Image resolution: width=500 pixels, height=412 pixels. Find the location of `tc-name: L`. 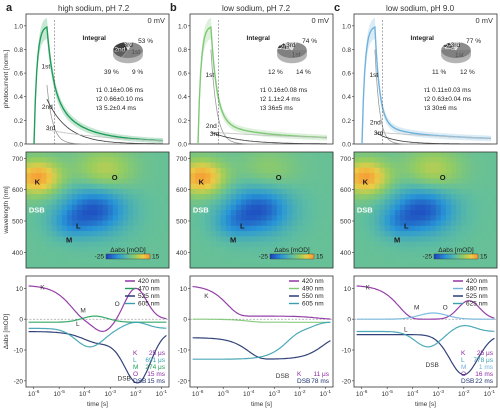

tc-name: L is located at coordinates (135, 360).